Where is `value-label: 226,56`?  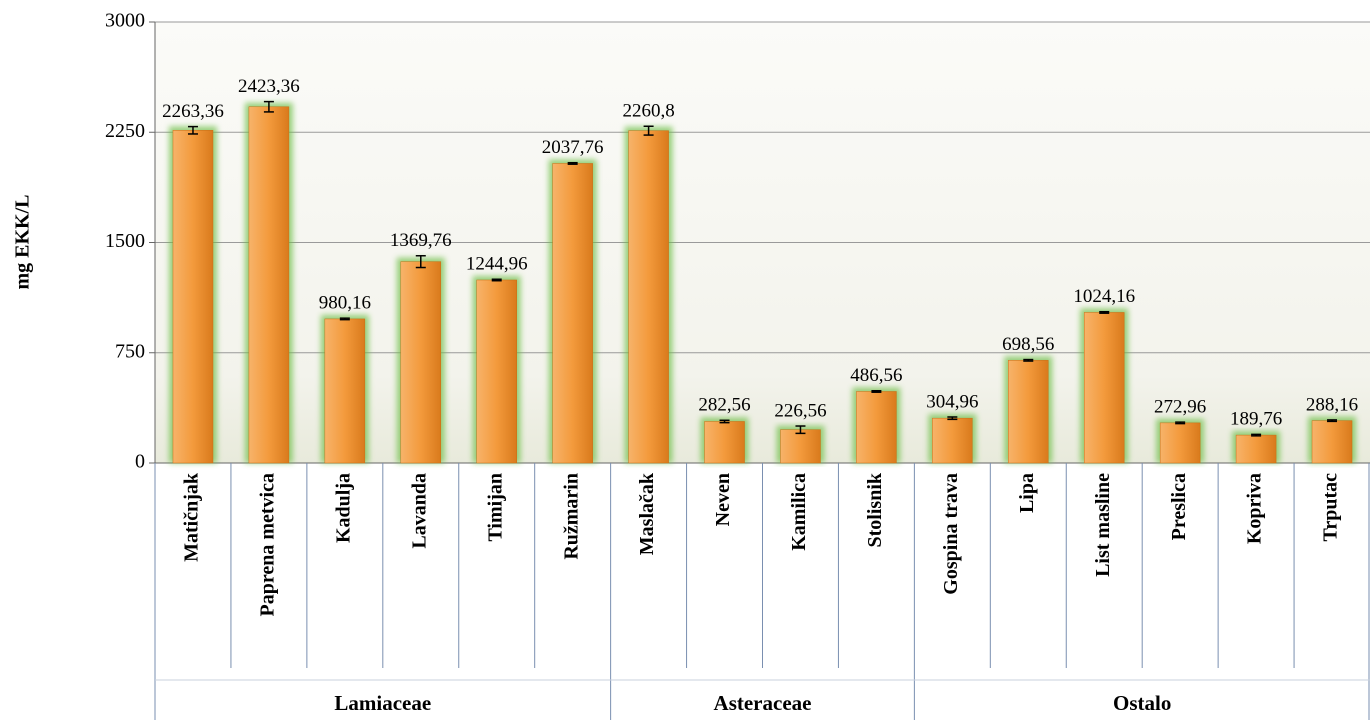 value-label: 226,56 is located at coordinates (800, 410).